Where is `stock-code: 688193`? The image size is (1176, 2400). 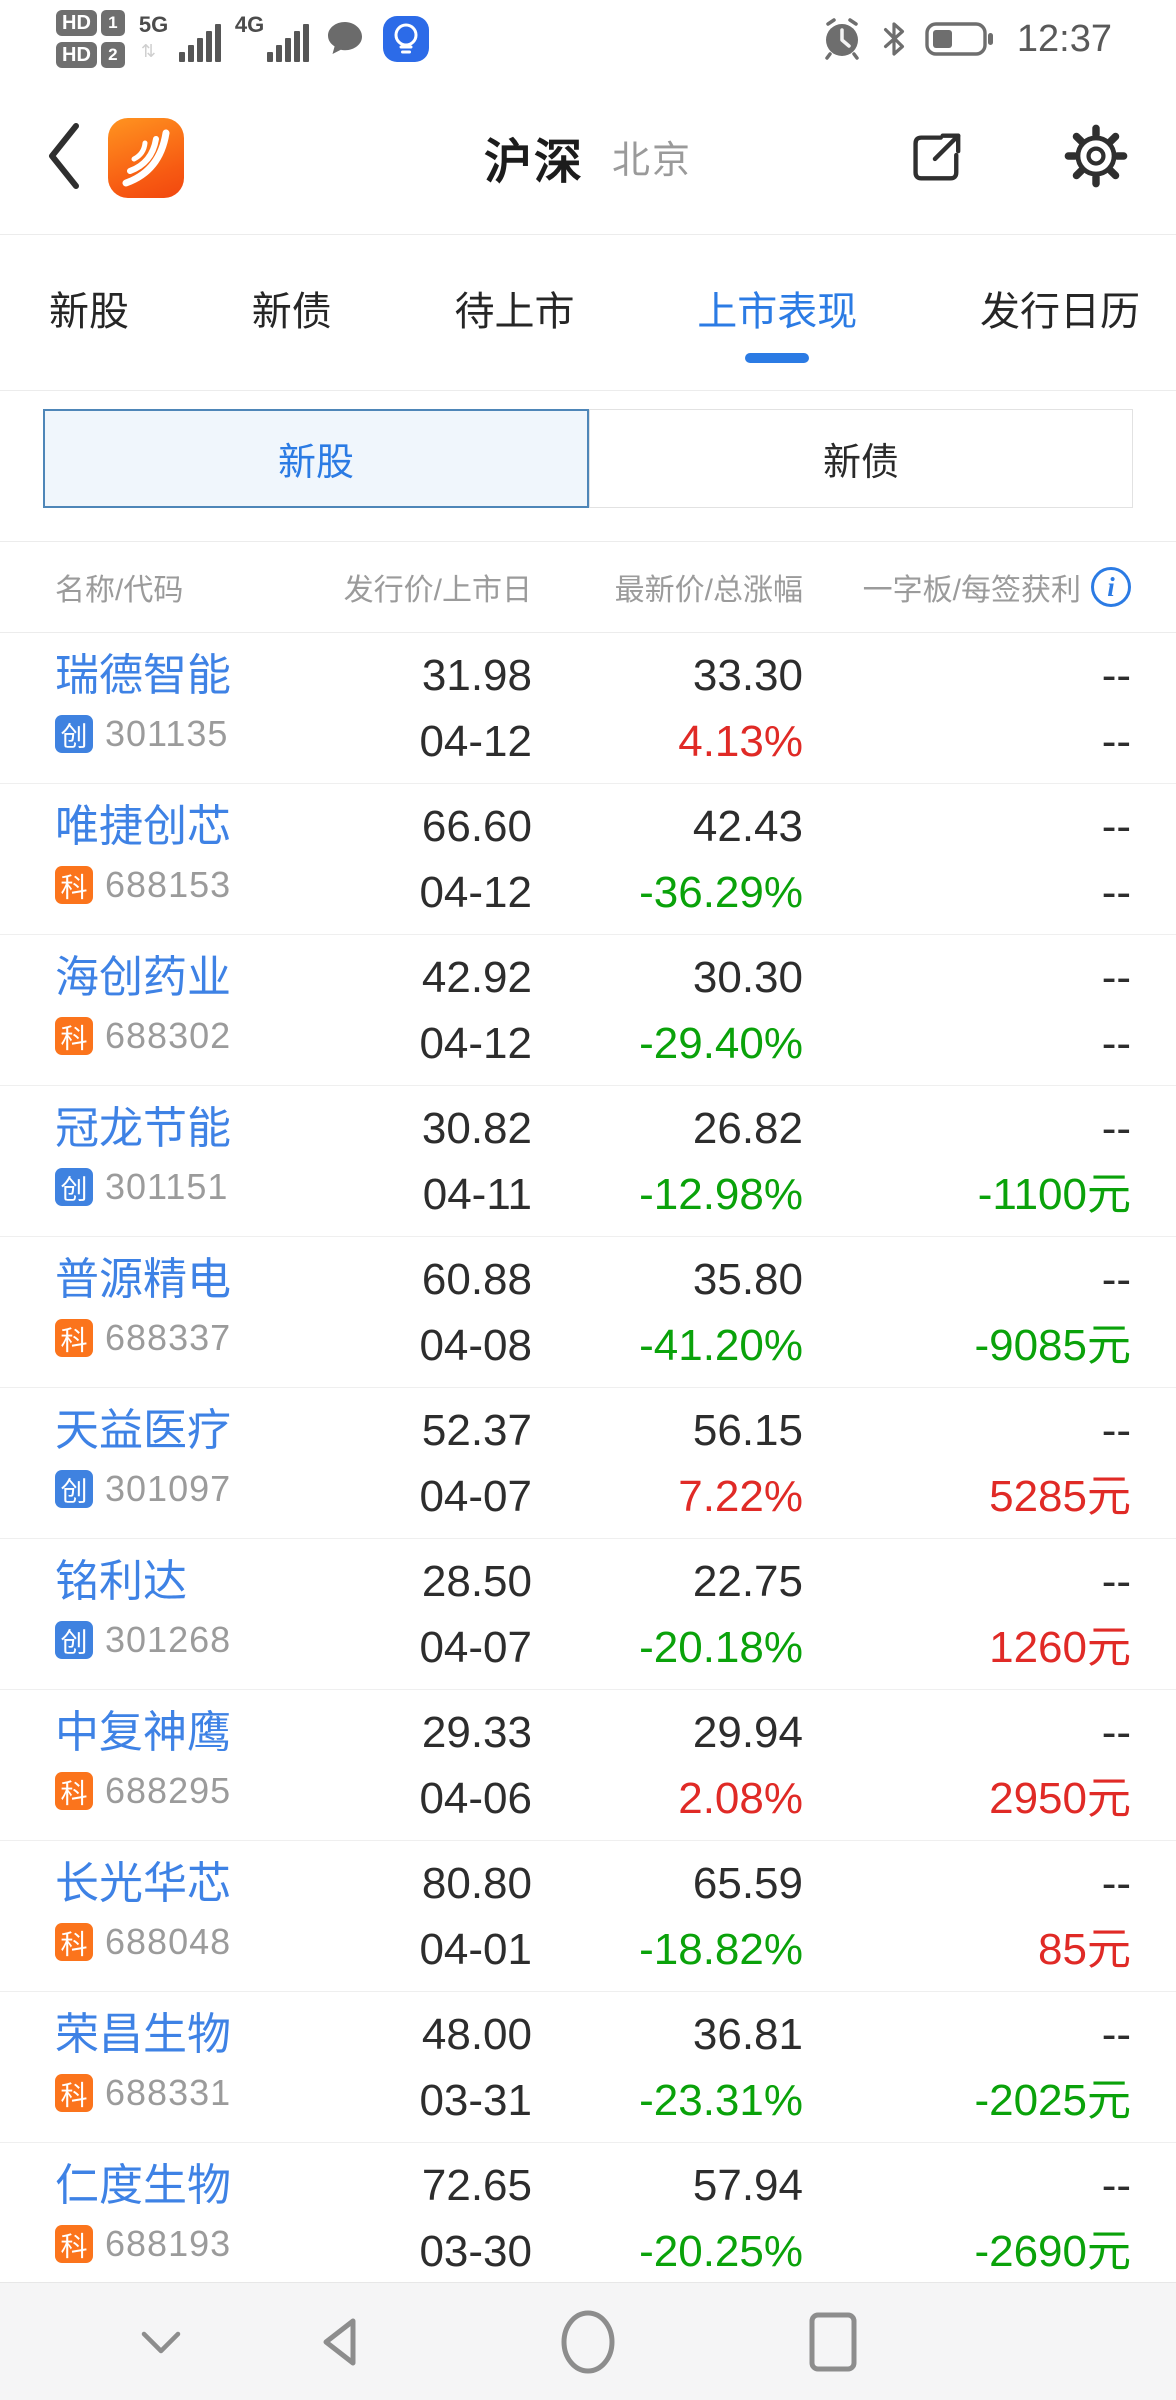
stock-code: 688193 is located at coordinates (168, 2243).